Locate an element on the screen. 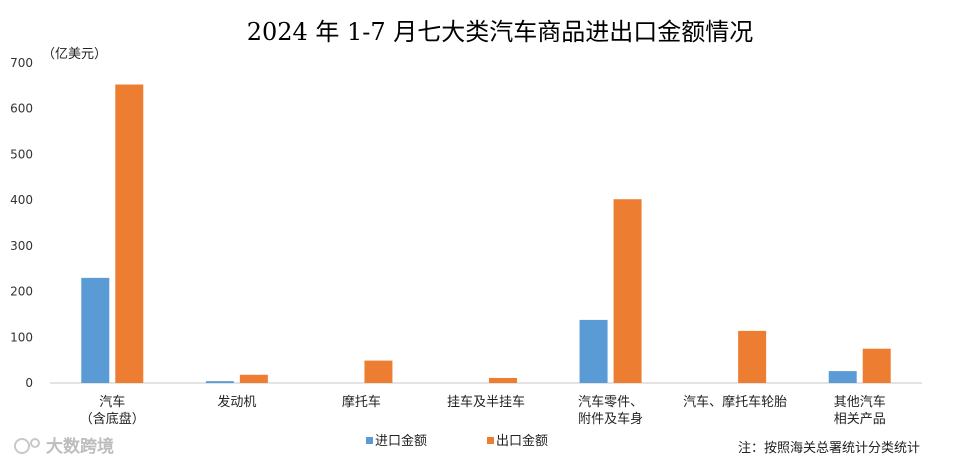 Image resolution: width=954 pixels, height=466 pixels. x-category-label: 发动机 is located at coordinates (236, 402).